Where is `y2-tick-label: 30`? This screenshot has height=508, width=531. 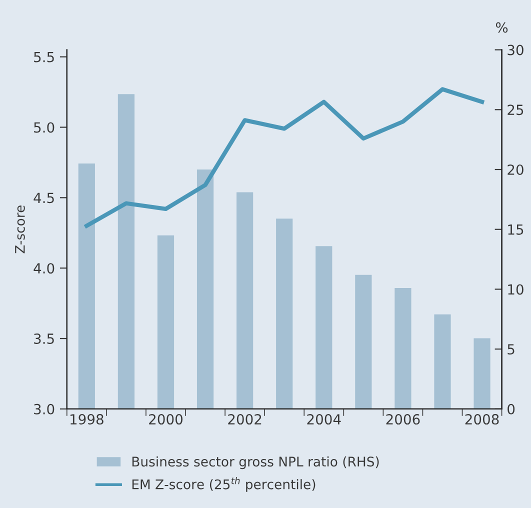
y2-tick-label: 30 is located at coordinates (516, 50).